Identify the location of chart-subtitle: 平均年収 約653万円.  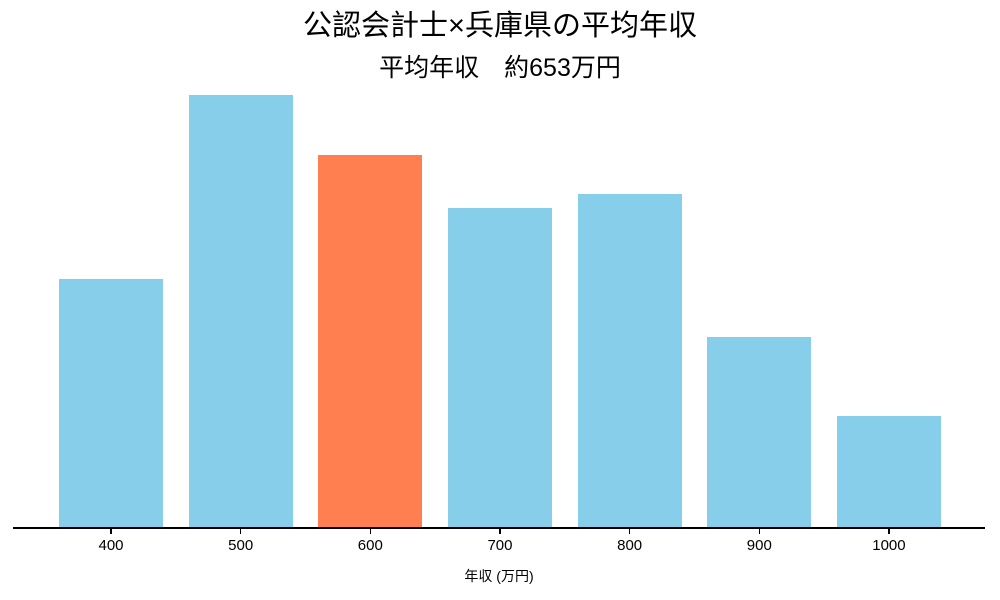
(500, 68).